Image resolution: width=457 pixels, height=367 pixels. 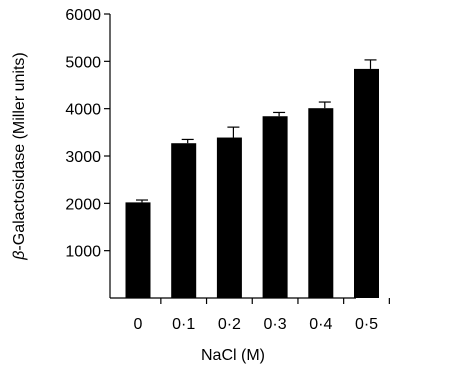 What do you see at coordinates (83, 110) in the screenshot?
I see `y-tick-label: 4000` at bounding box center [83, 110].